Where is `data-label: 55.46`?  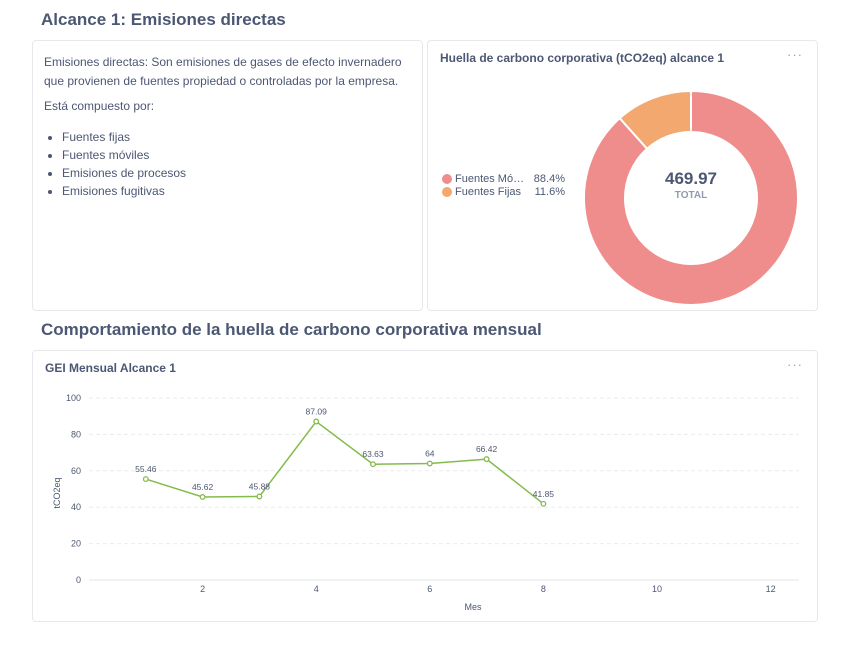
data-label: 55.46 is located at coordinates (146, 469).